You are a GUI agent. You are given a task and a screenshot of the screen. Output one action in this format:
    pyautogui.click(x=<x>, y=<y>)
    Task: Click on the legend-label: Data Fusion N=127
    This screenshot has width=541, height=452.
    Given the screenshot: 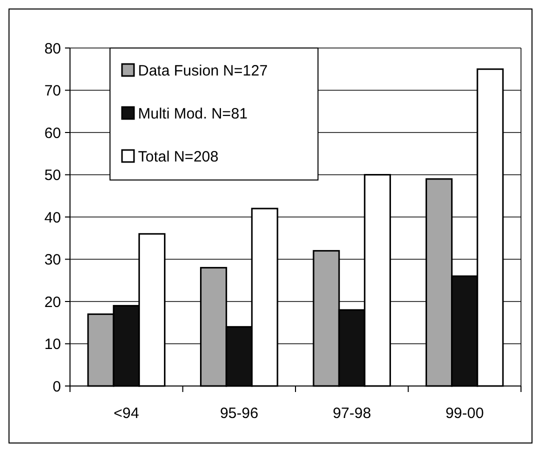 What is the action you would take?
    pyautogui.click(x=203, y=71)
    